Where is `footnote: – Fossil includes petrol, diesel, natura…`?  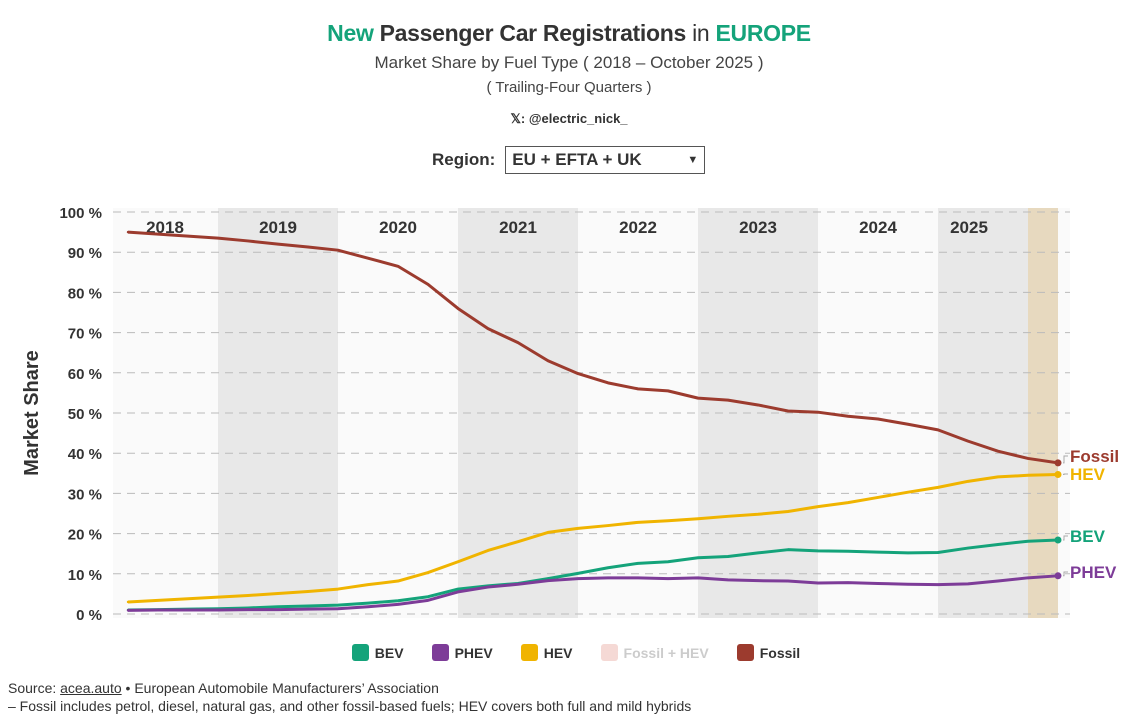
footnote: – Fossil includes petrol, diesel, natura… is located at coordinates (350, 706).